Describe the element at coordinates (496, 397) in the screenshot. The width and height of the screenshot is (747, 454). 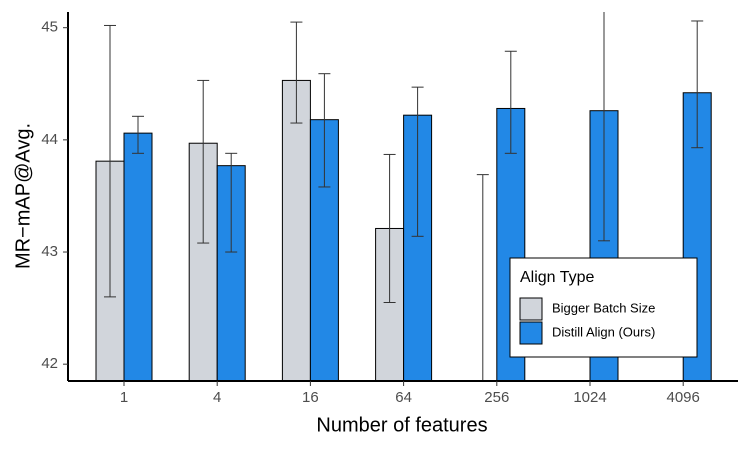
I see `x-tick-label: 256` at that location.